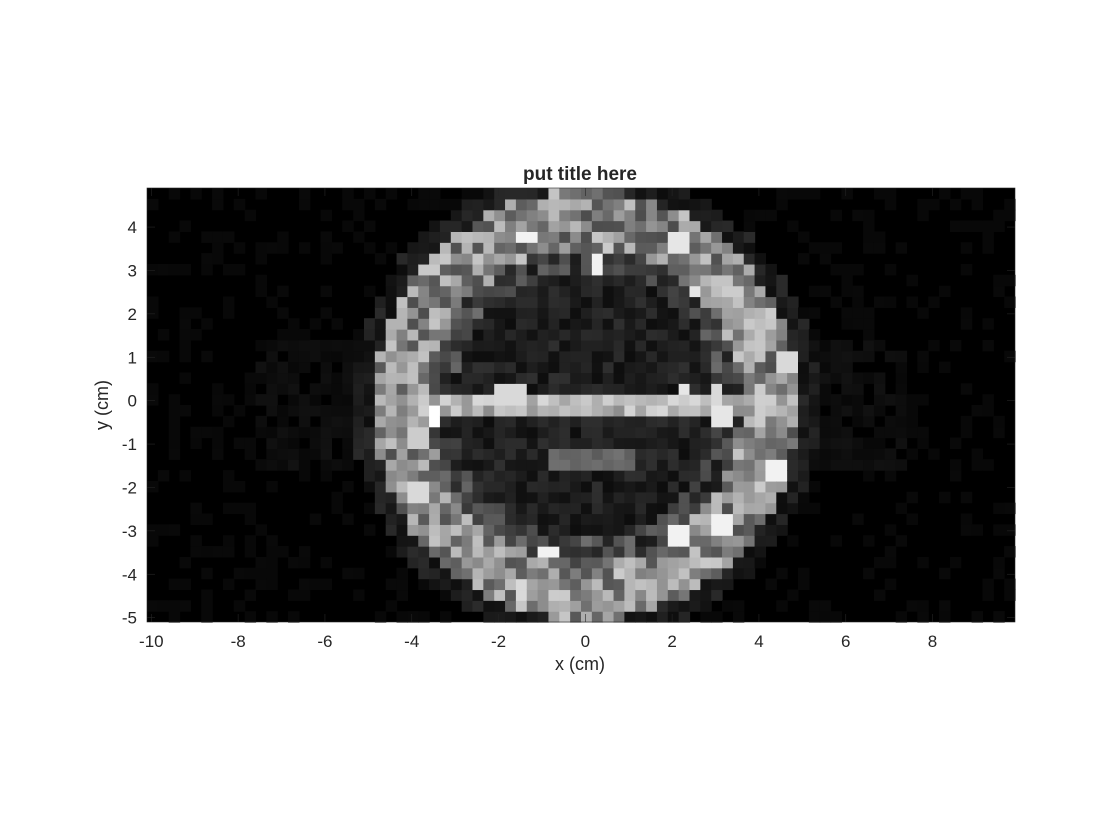 The image size is (1120, 840). I want to click on x-tick-label: -2, so click(498, 641).